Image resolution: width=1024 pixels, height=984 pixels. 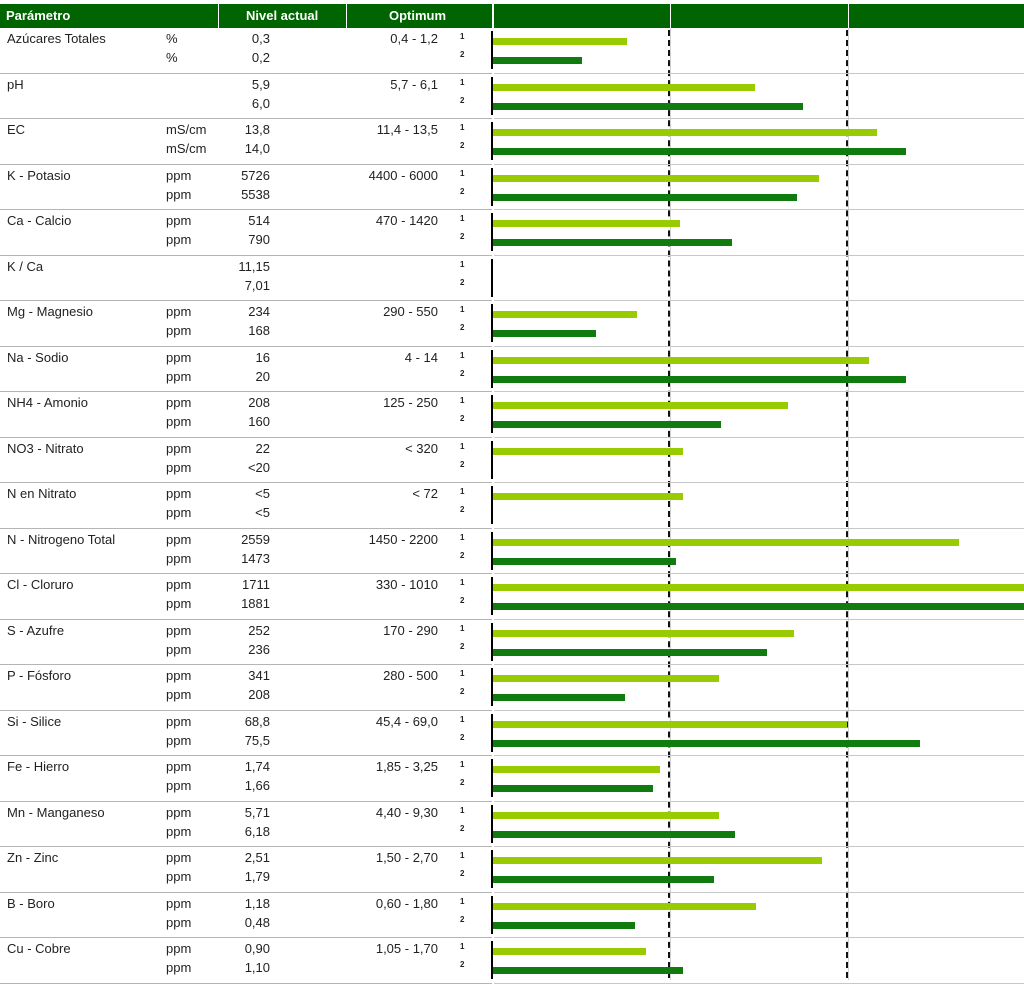 I want to click on value-sample-2: 1,66, so click(x=257, y=785).